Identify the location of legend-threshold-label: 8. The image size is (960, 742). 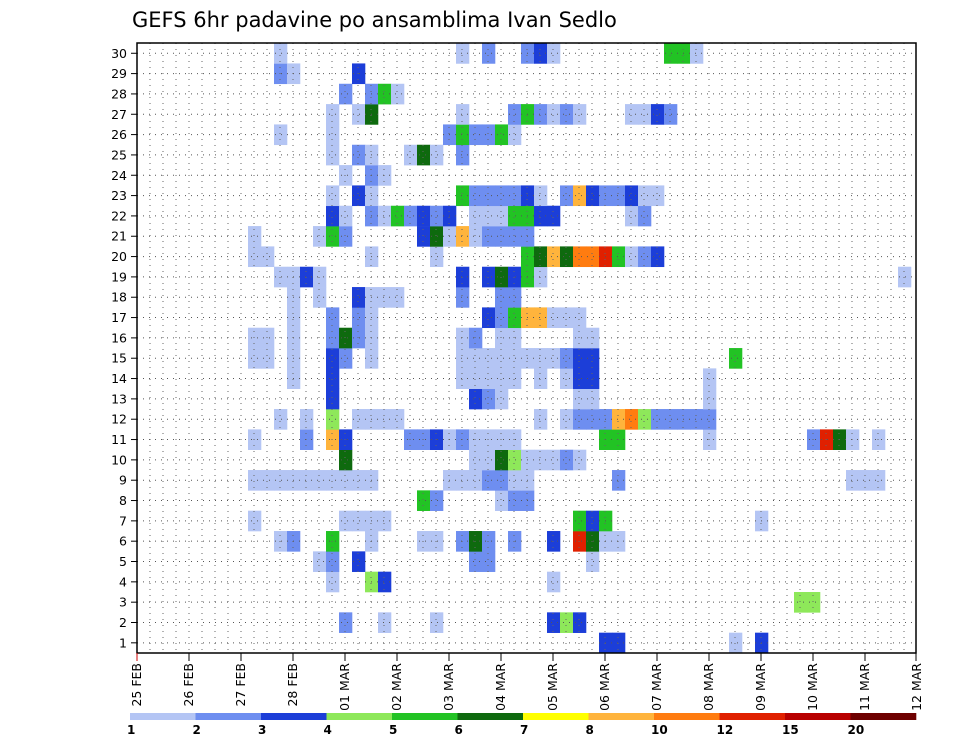
(590, 730).